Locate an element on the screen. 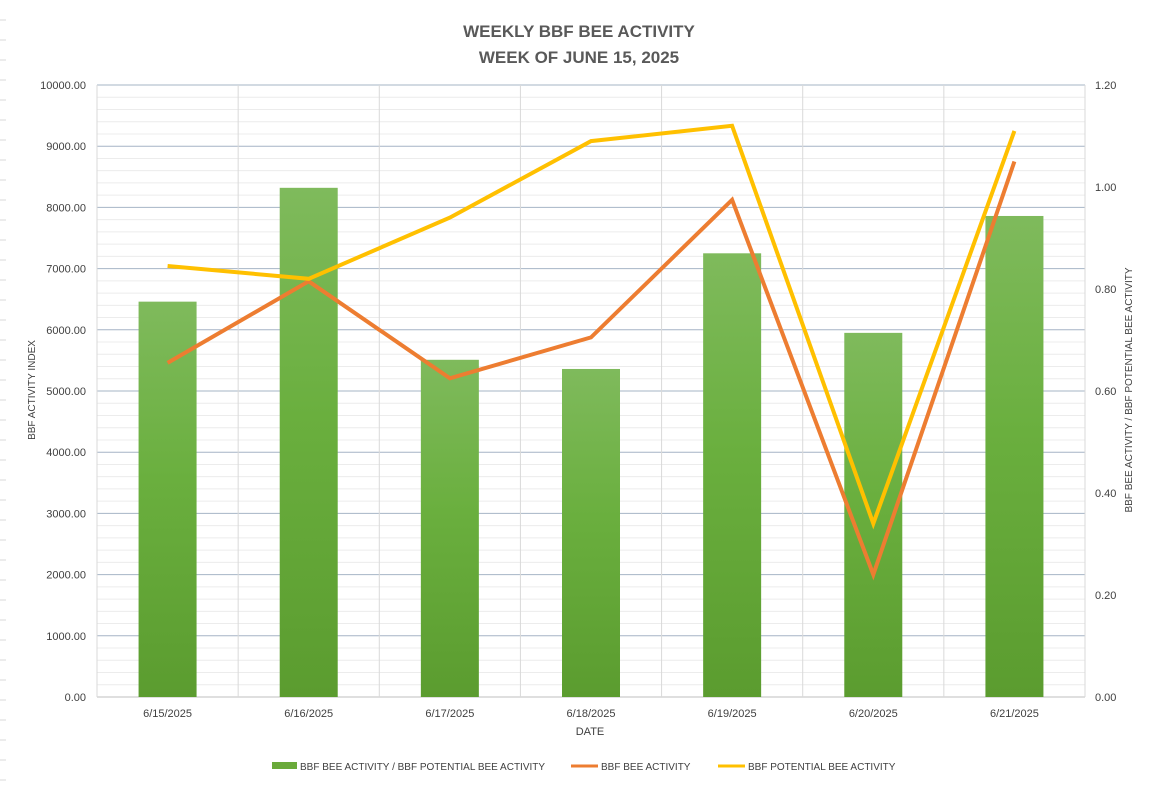 The height and width of the screenshot is (788, 1152). bar-6-21-2025 is located at coordinates (1014, 456).